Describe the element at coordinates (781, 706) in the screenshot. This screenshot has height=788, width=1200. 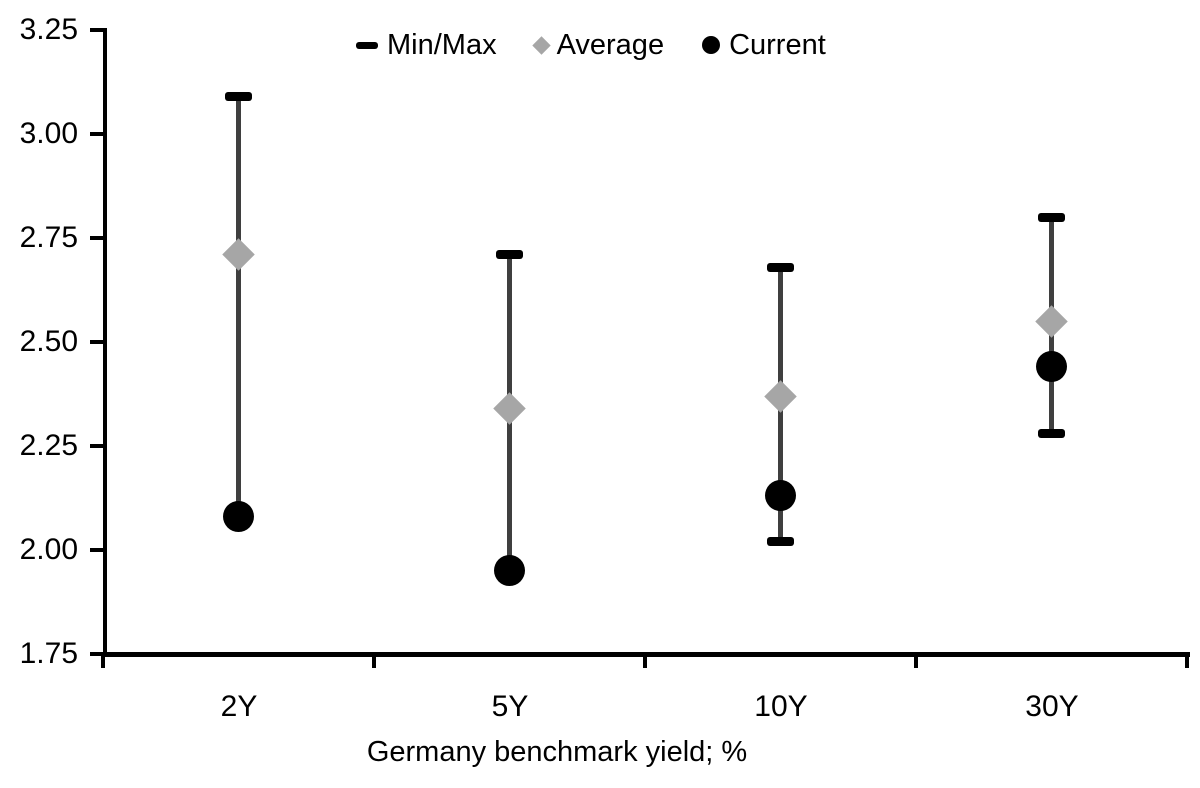
I see `x-category-label: 10Y` at that location.